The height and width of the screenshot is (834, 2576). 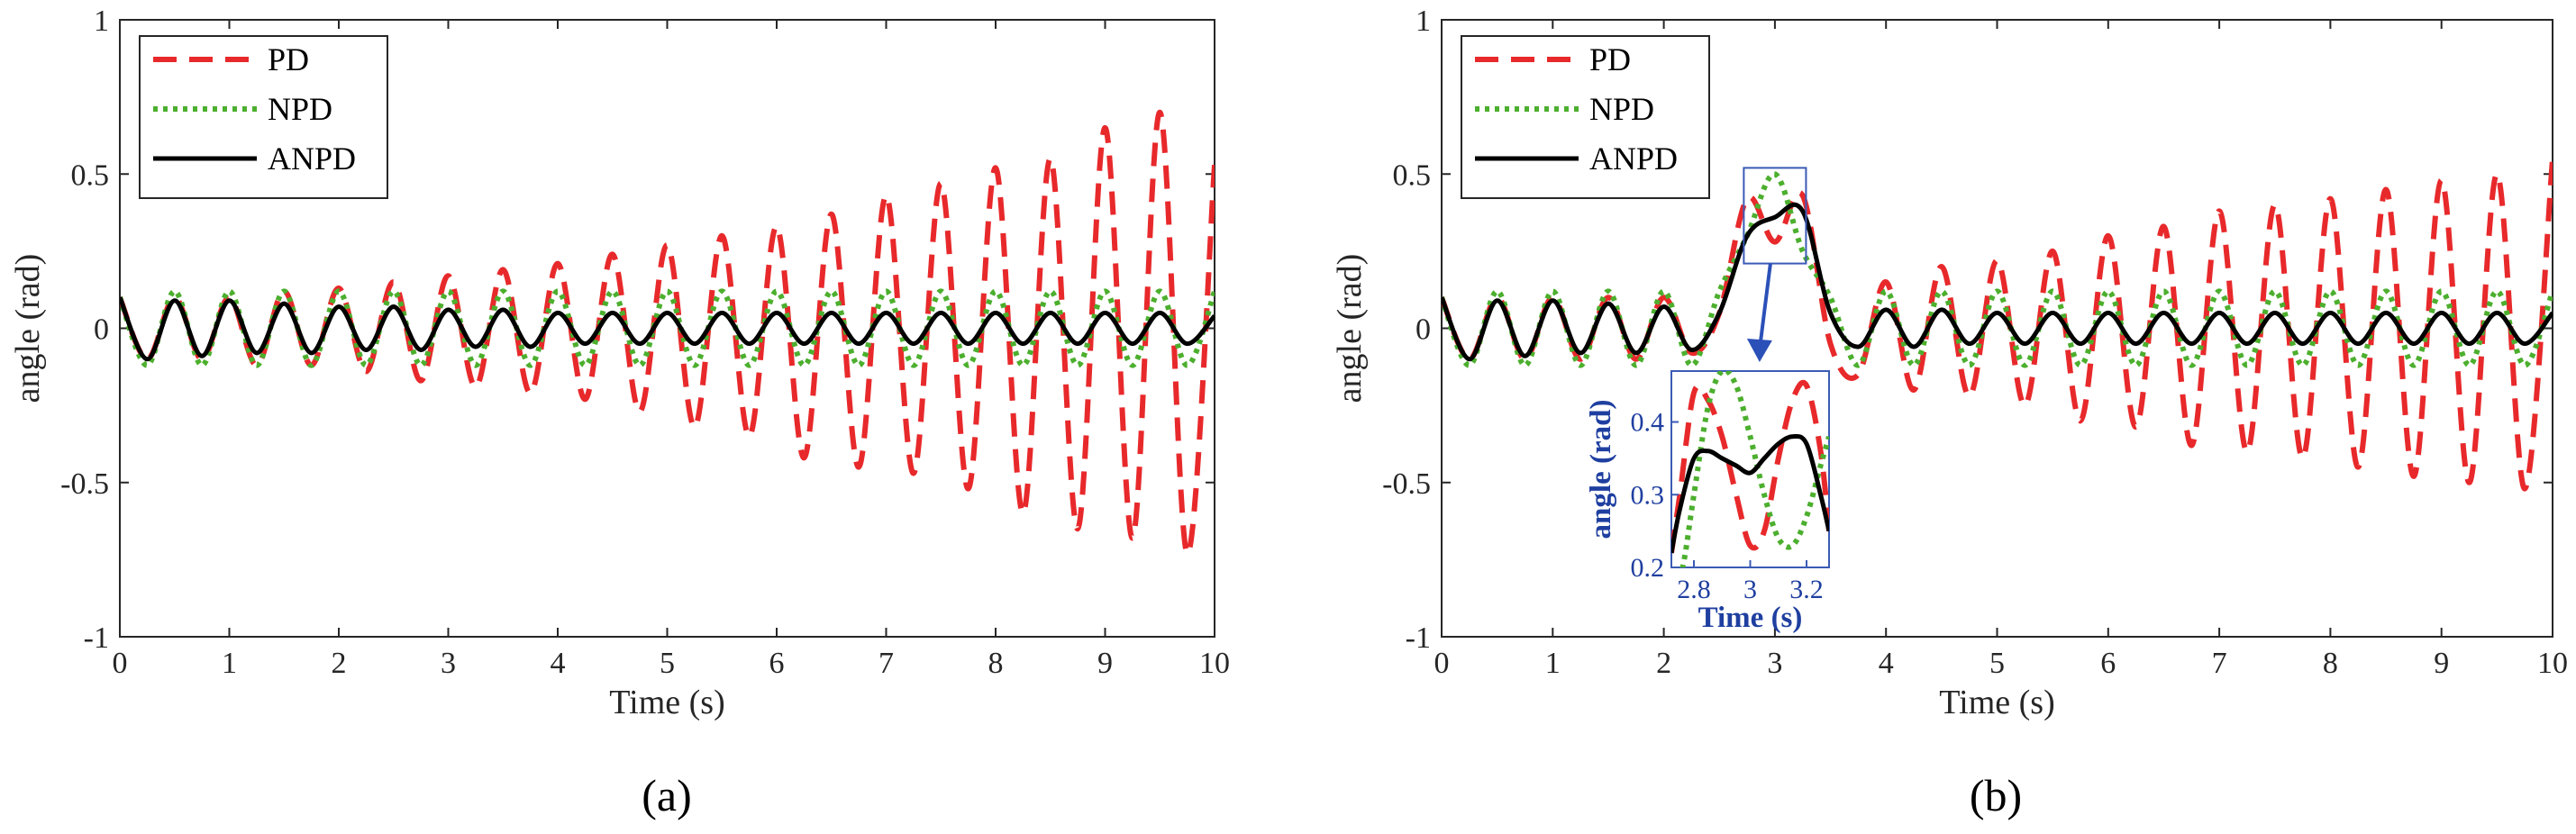 What do you see at coordinates (1775, 216) in the screenshot?
I see `zoom-region-box` at bounding box center [1775, 216].